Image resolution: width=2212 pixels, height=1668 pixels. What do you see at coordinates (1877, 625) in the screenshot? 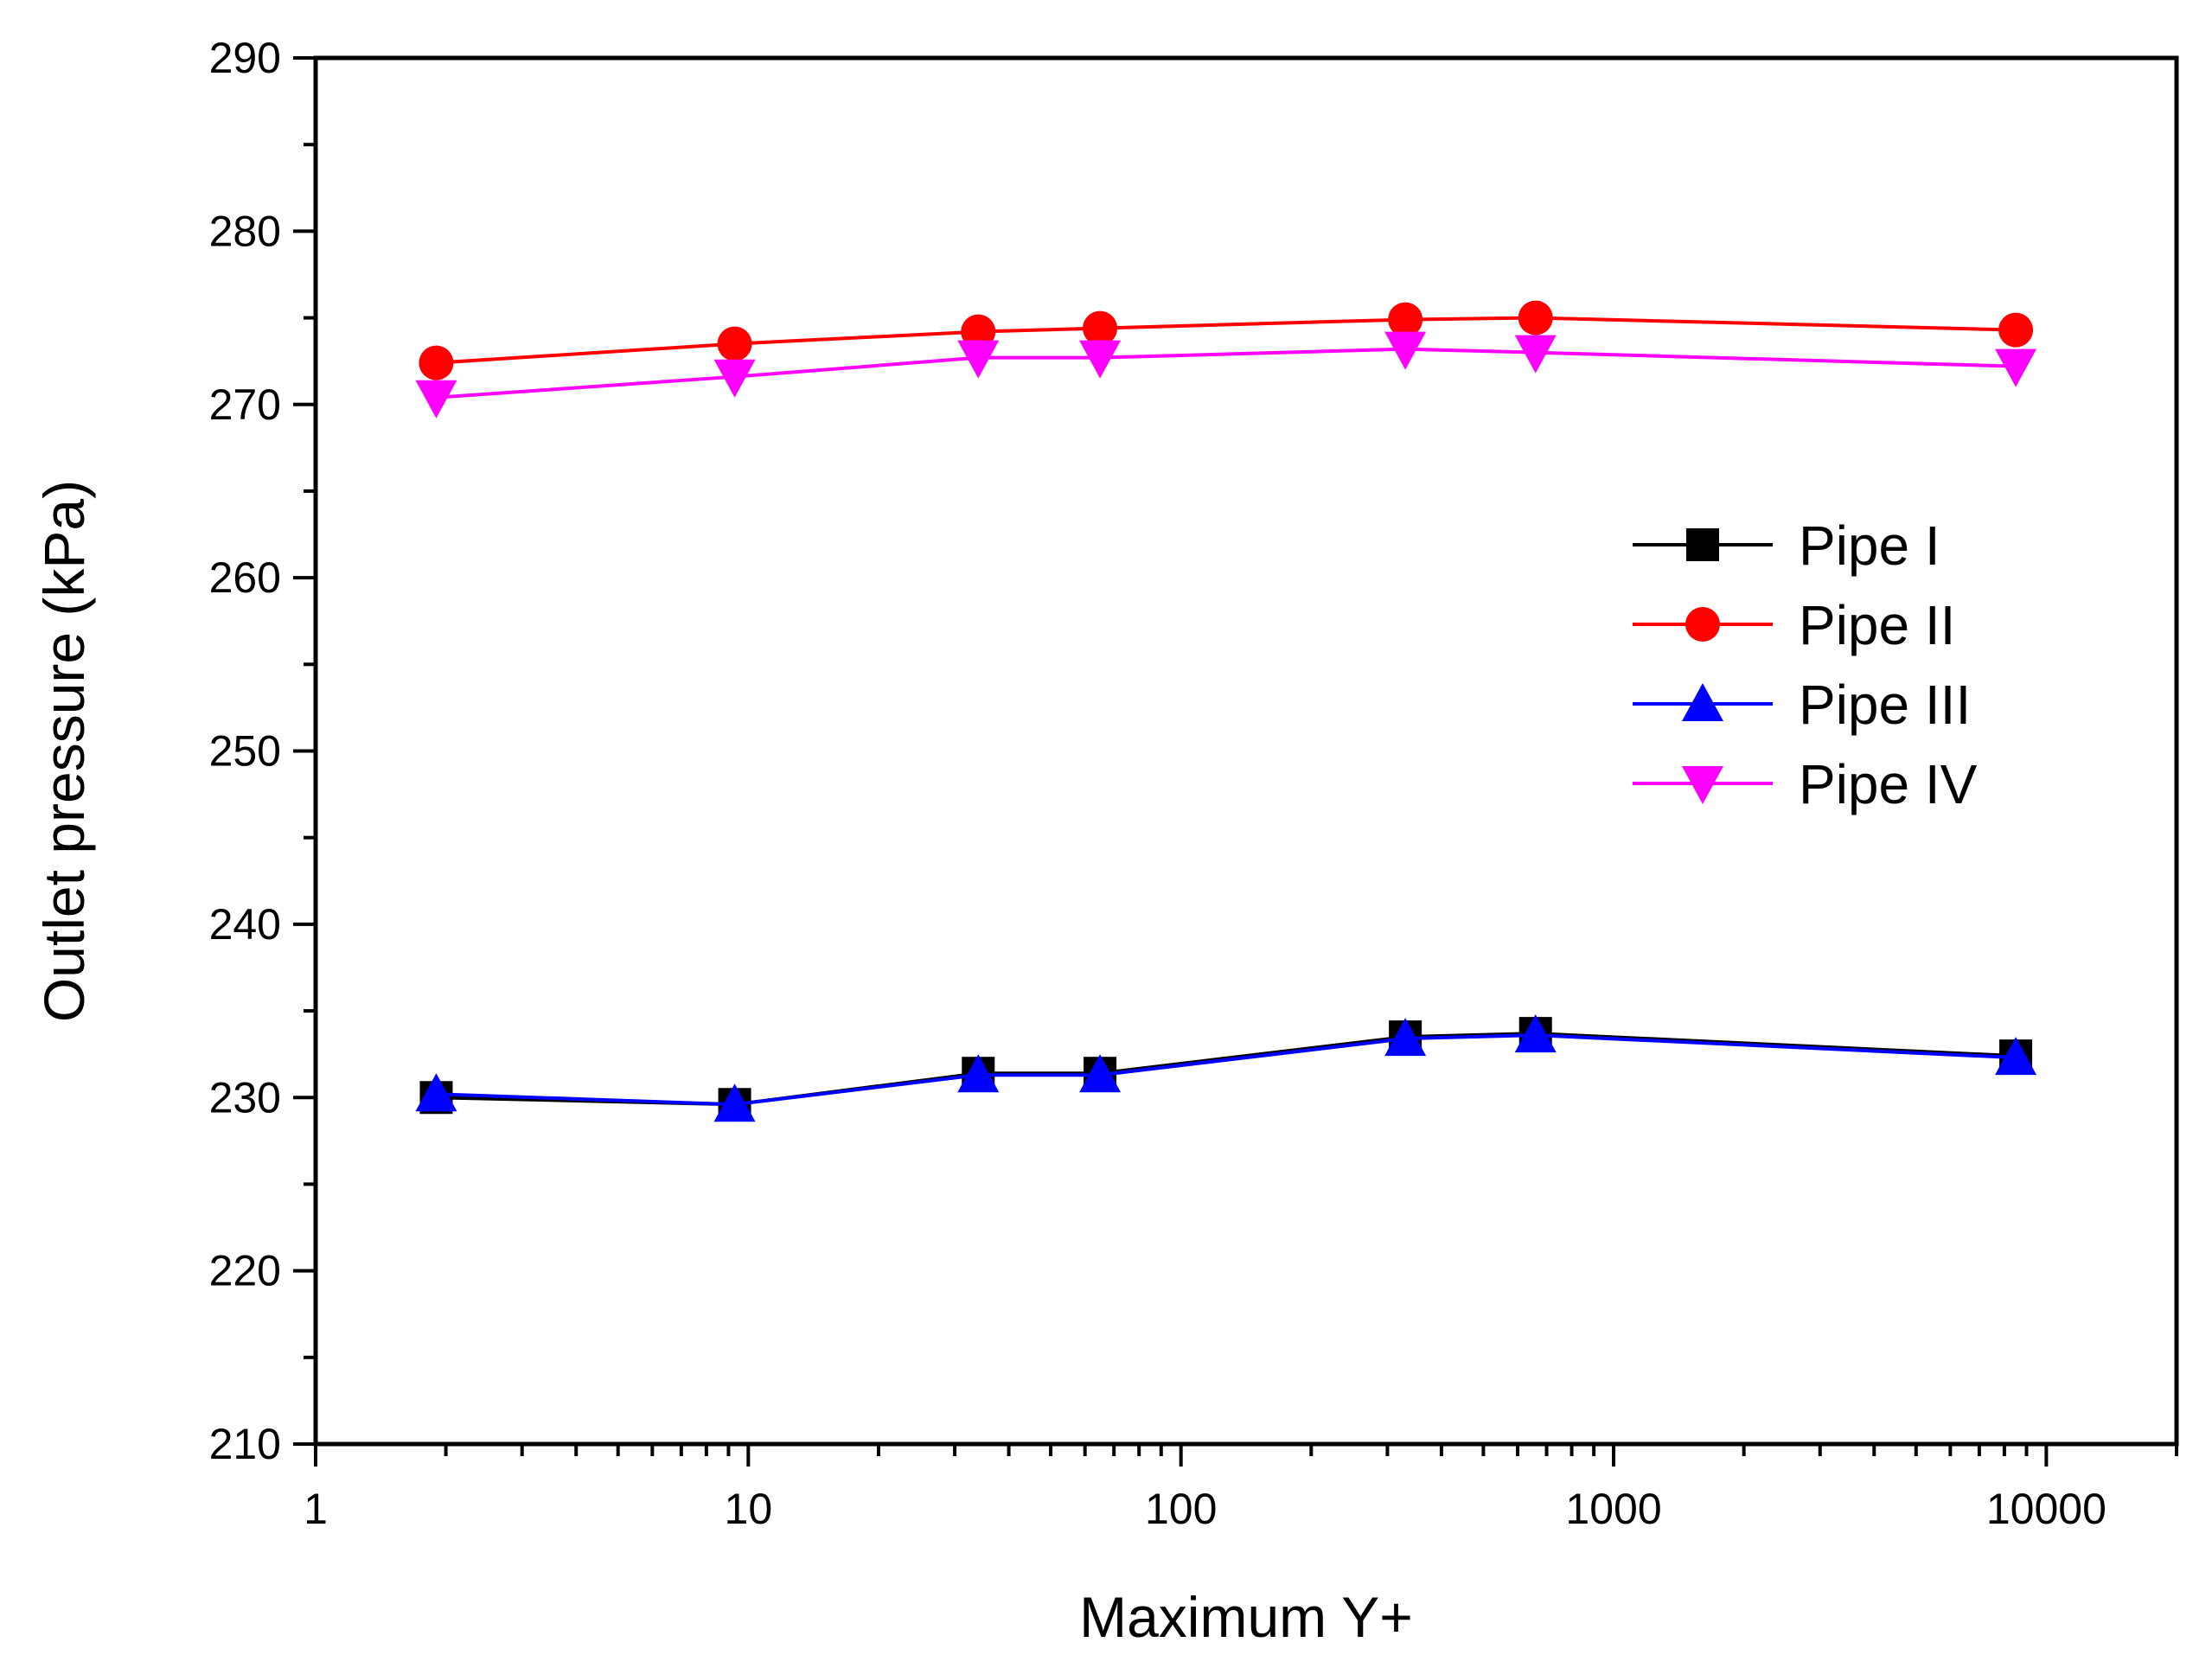
I see `legend-label: Pipe II` at bounding box center [1877, 625].